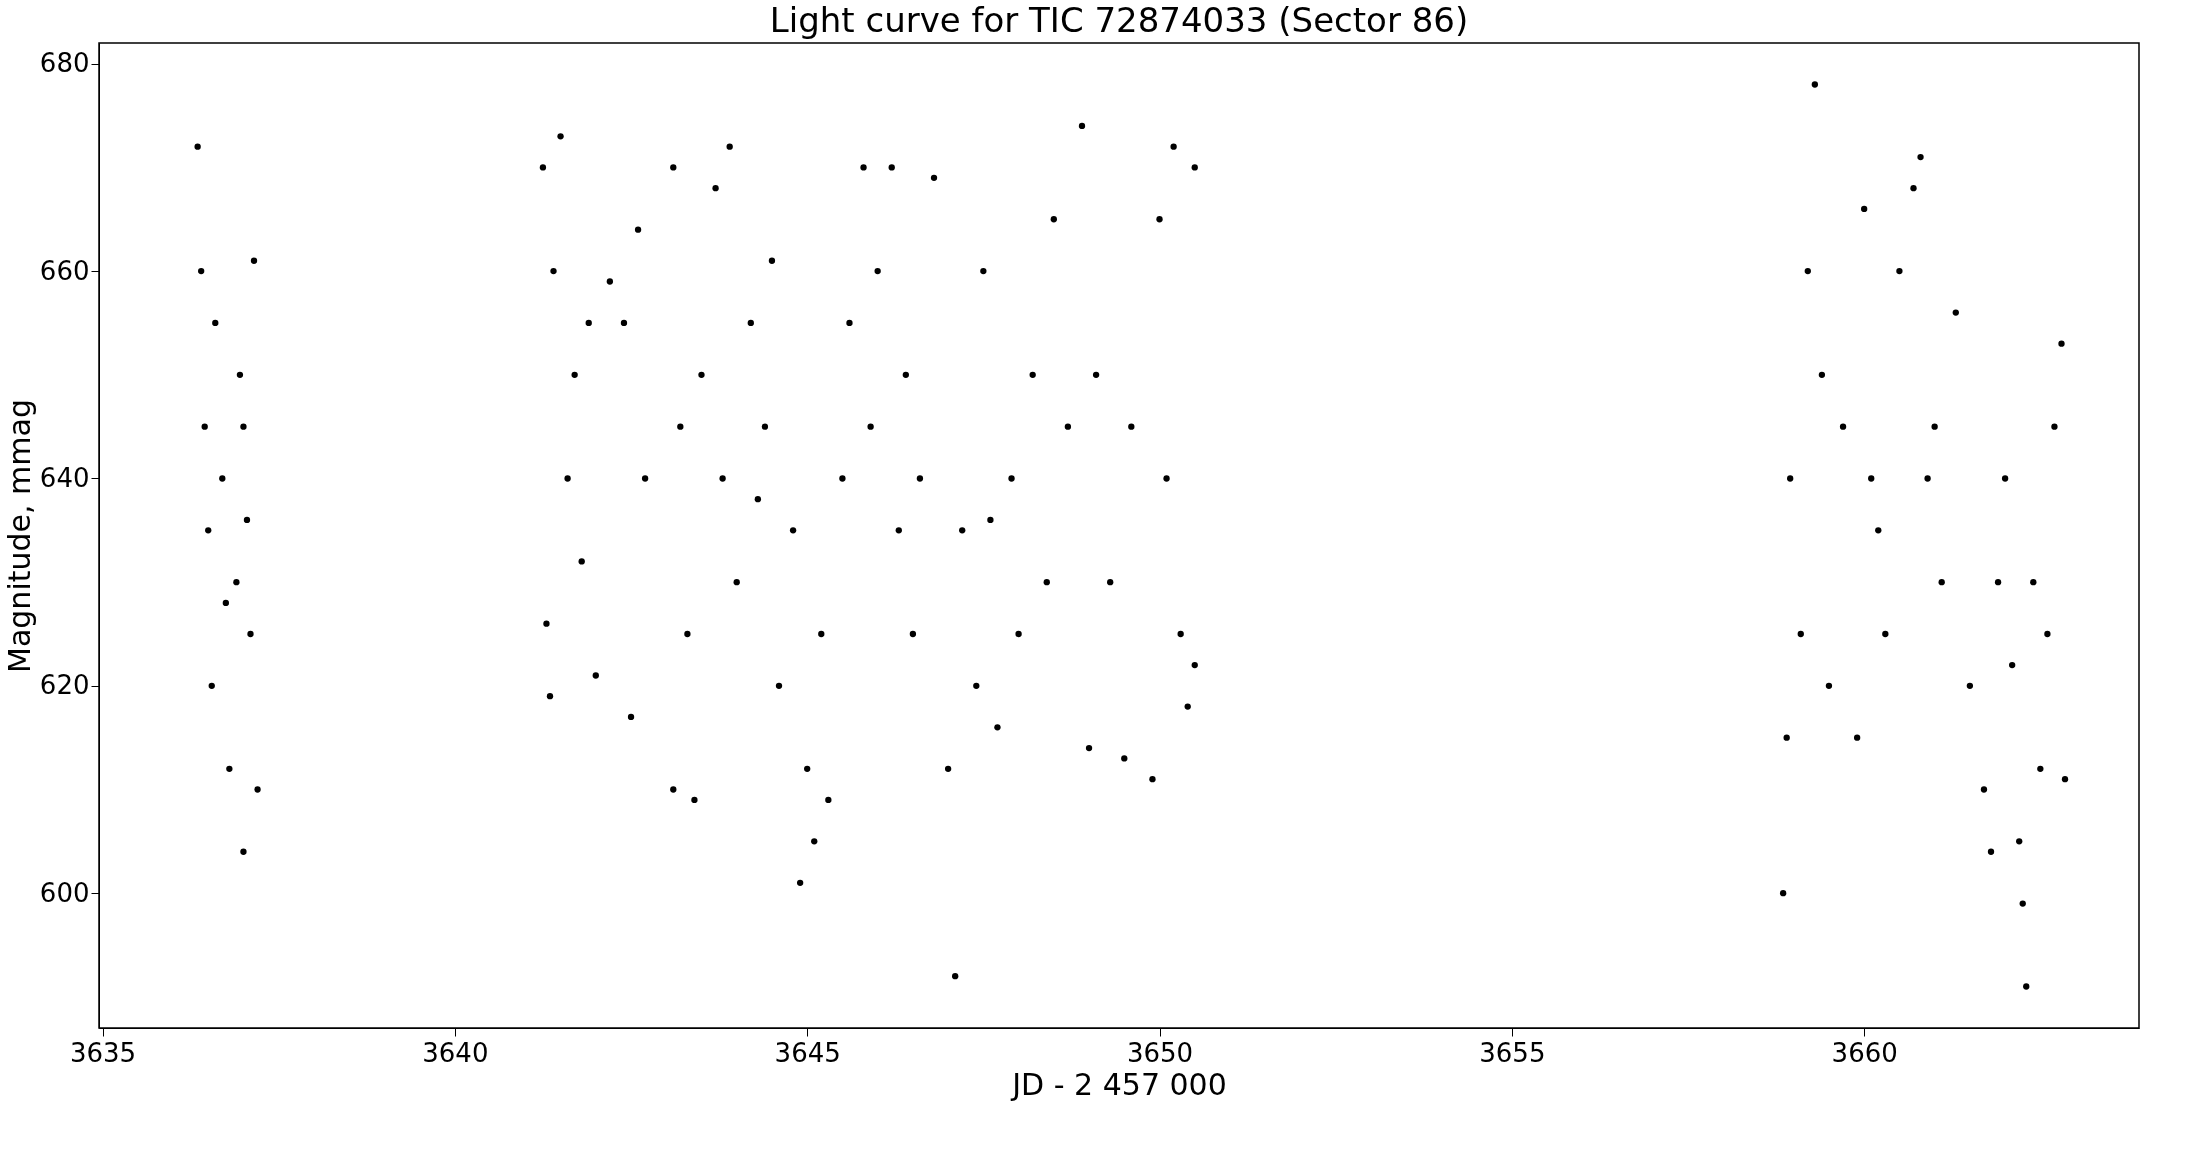 The height and width of the screenshot is (1152, 2198). Describe the element at coordinates (1118, 1084) in the screenshot. I see `x-axis-title: JD - 2 457 000` at that location.